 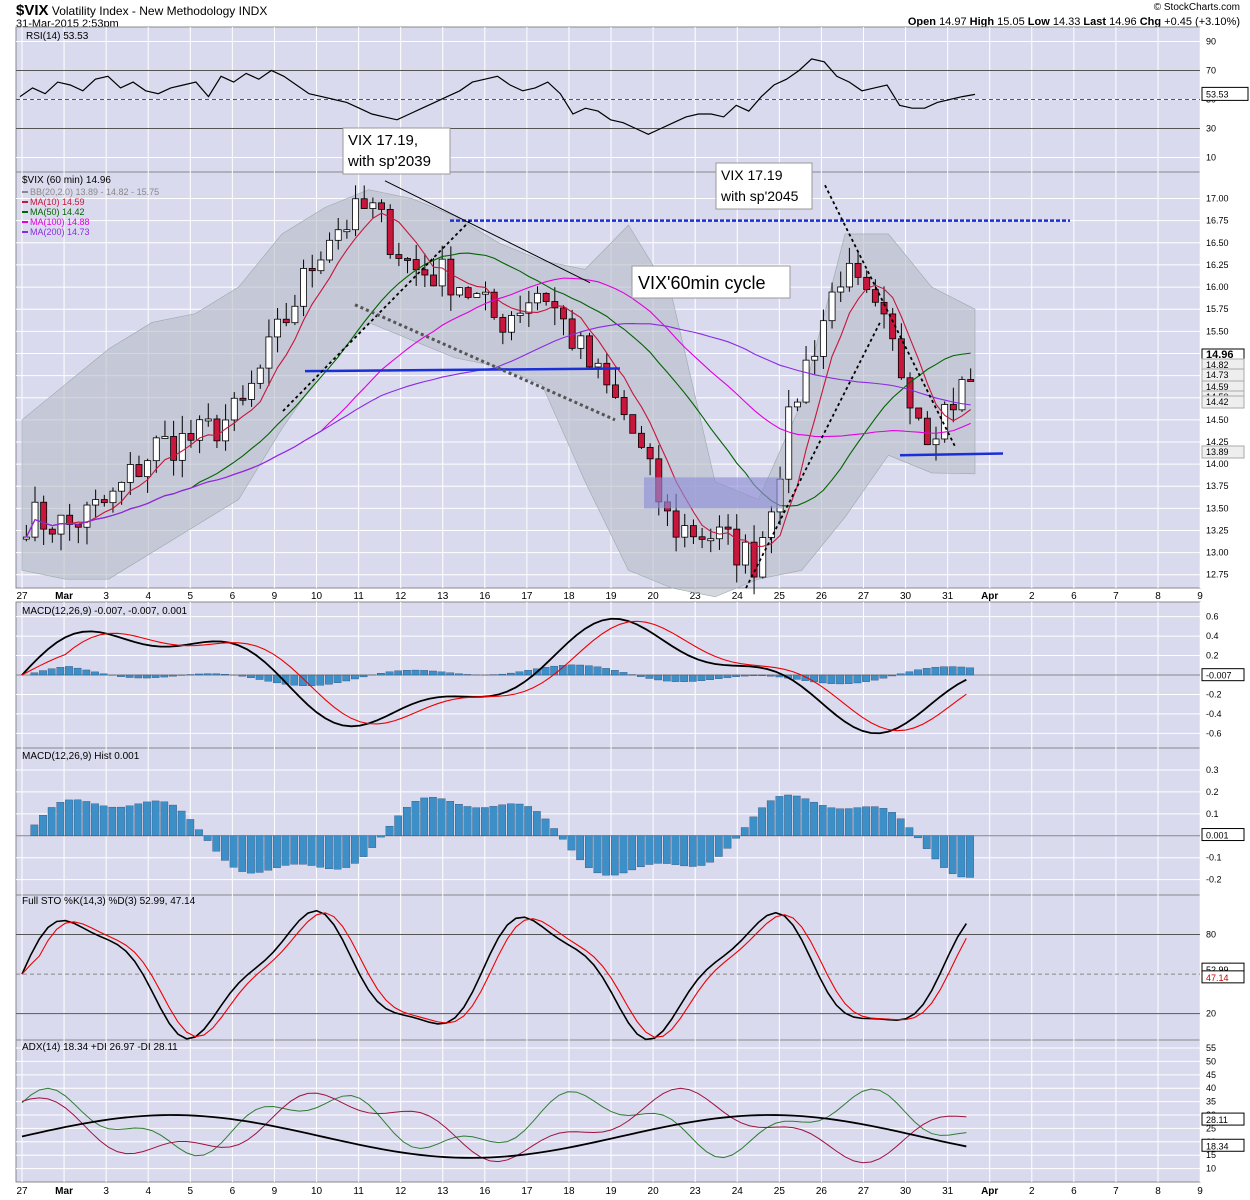 I want to click on y-tick-label: 14.50, so click(x=1217, y=420).